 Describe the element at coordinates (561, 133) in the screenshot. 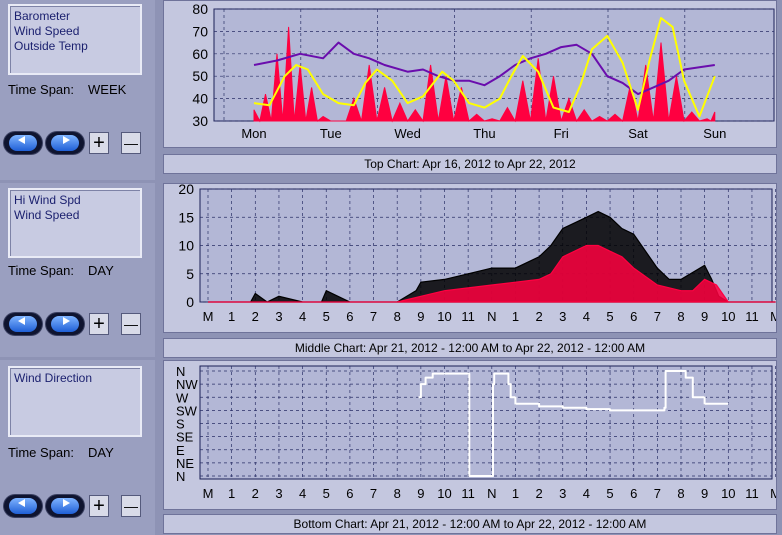

I see `x-tick-label: Fri` at that location.